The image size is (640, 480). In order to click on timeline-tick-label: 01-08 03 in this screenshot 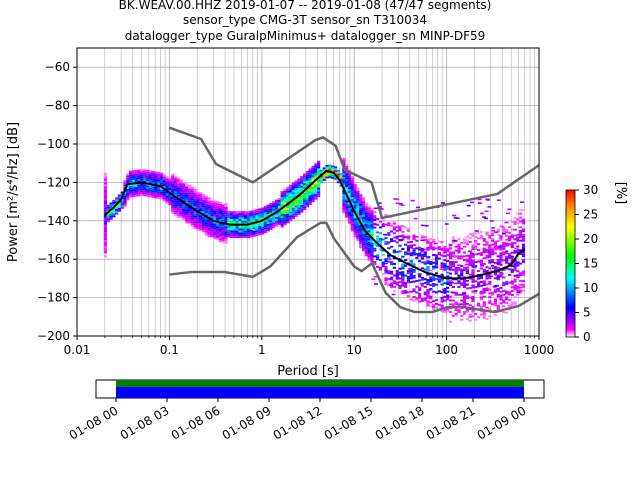, I will do `click(145, 422)`.